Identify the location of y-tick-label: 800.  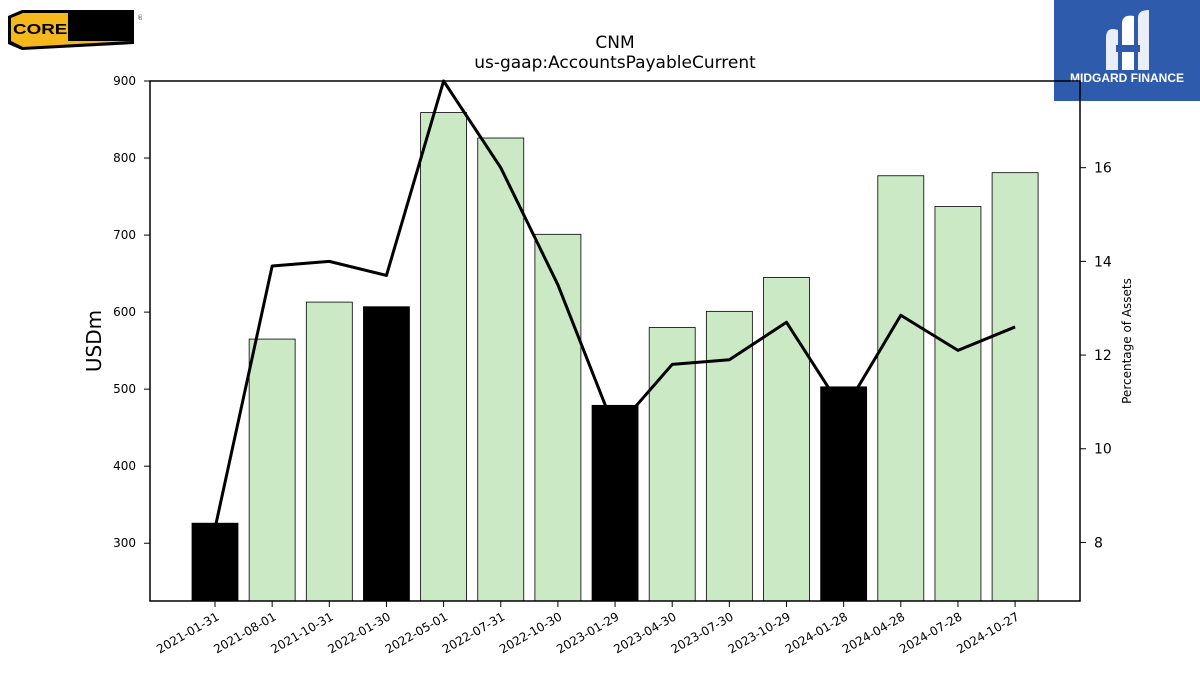
(124, 158).